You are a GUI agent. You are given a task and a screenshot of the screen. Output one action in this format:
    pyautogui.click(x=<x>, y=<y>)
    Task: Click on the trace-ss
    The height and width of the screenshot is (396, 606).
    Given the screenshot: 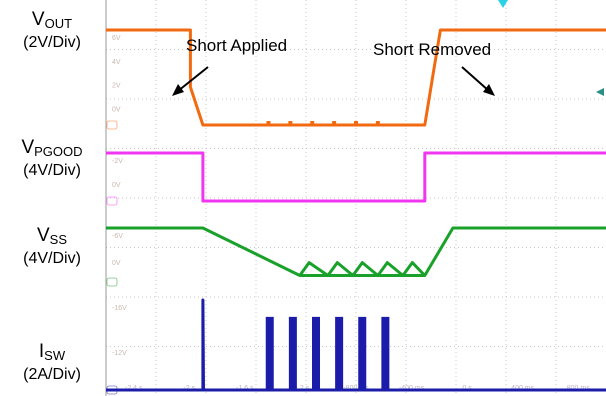 What is the action you would take?
    pyautogui.click(x=356, y=251)
    